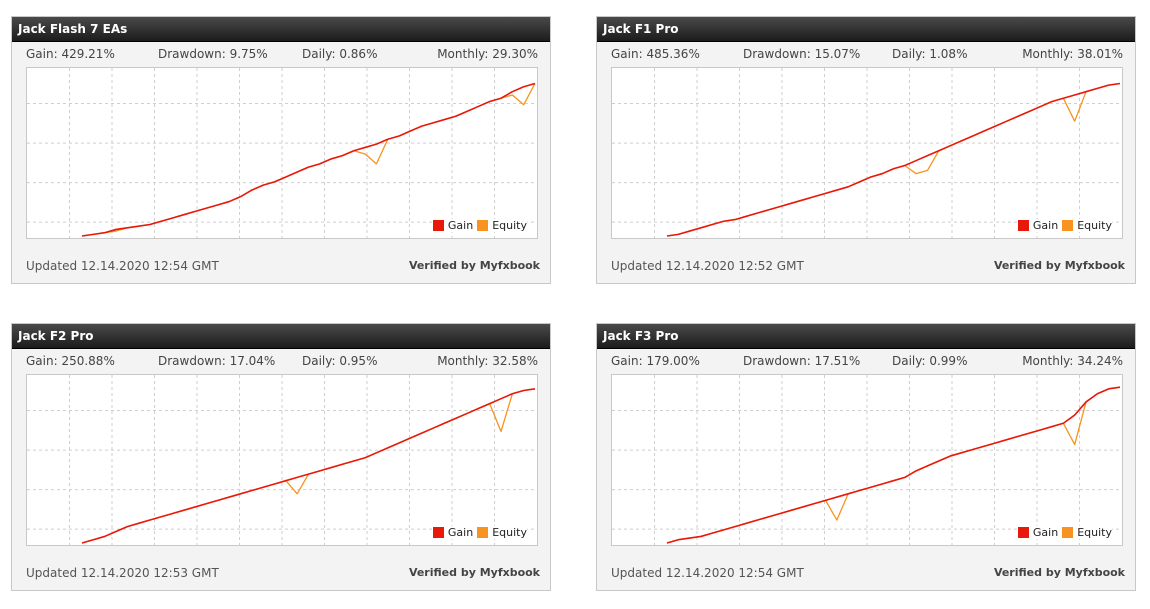 Image resolution: width=1150 pixels, height=609 pixels. What do you see at coordinates (340, 361) in the screenshot?
I see `daily-stat: Daily: 0.95%` at bounding box center [340, 361].